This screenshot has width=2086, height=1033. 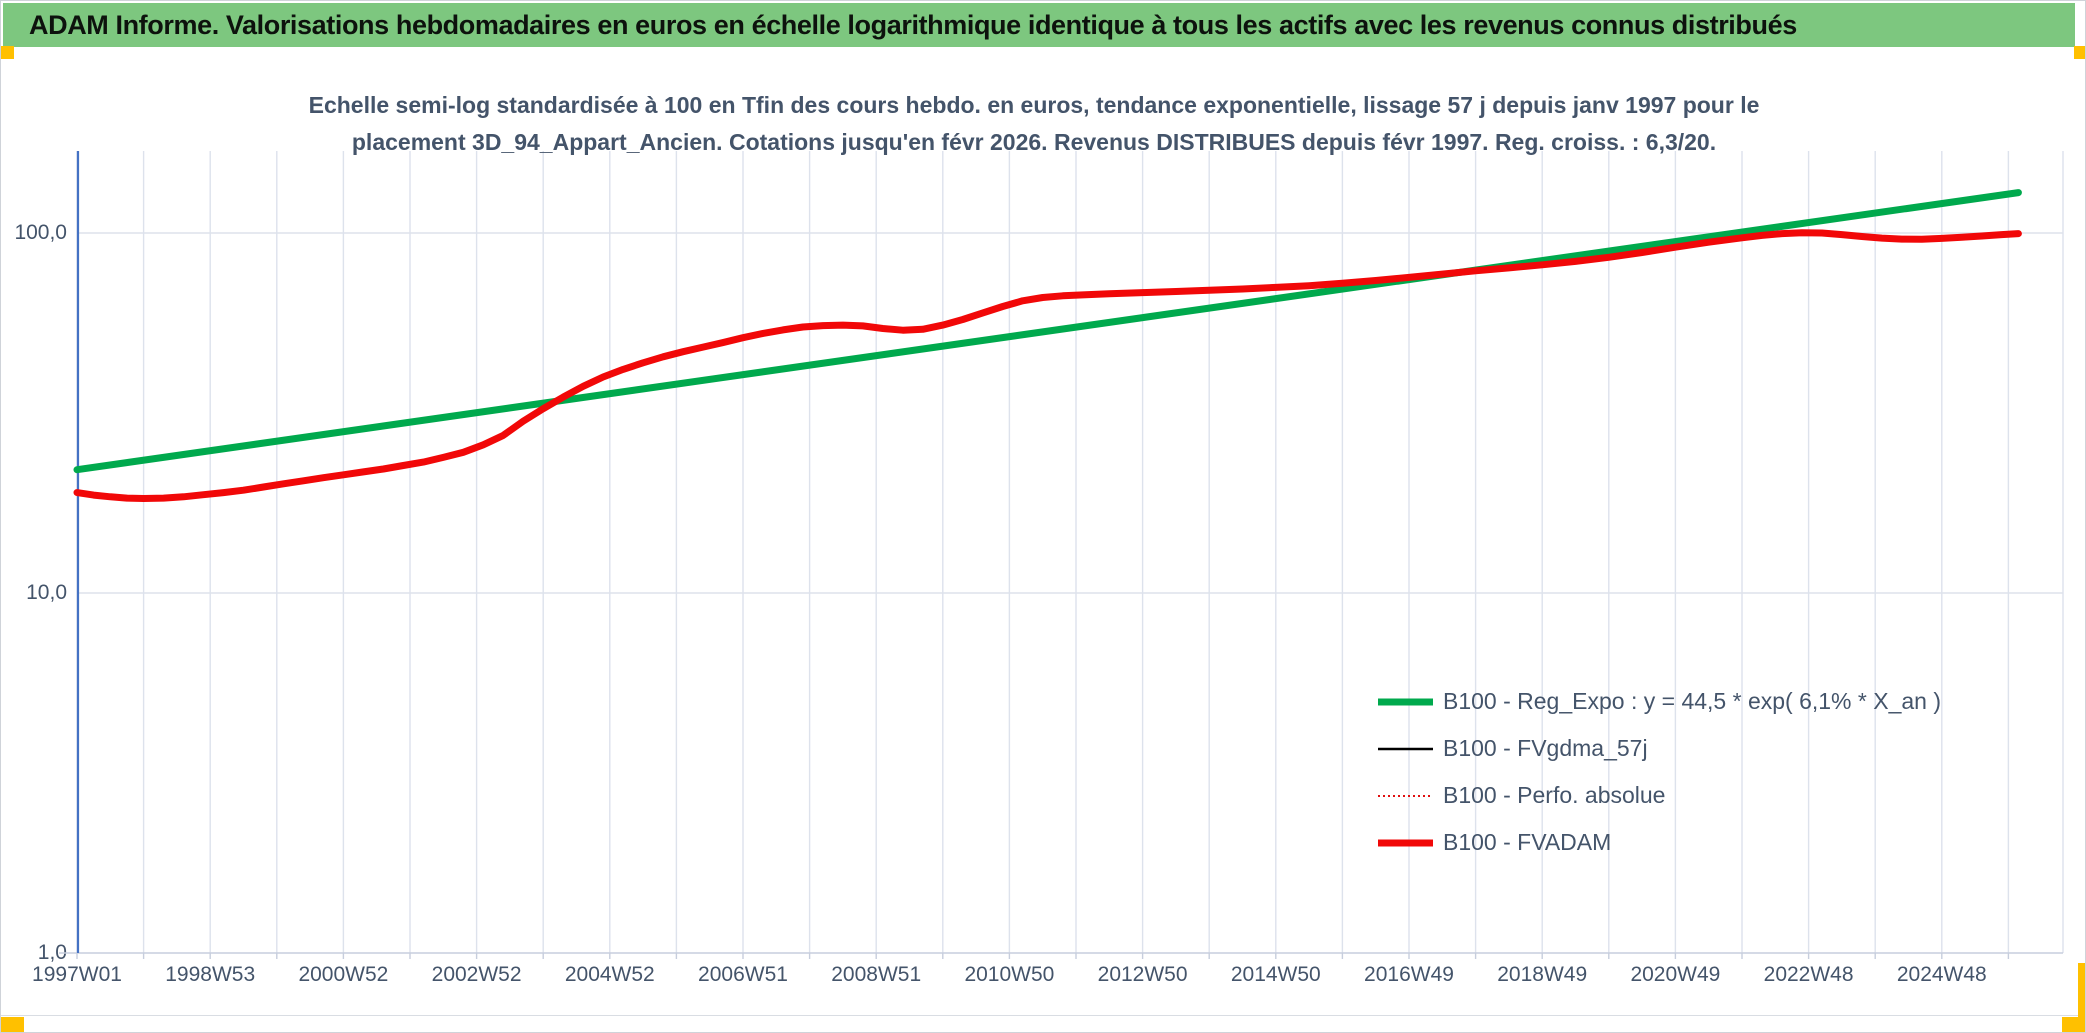 What do you see at coordinates (1542, 974) in the screenshot?
I see `x-axis-tick-label: 2018W49` at bounding box center [1542, 974].